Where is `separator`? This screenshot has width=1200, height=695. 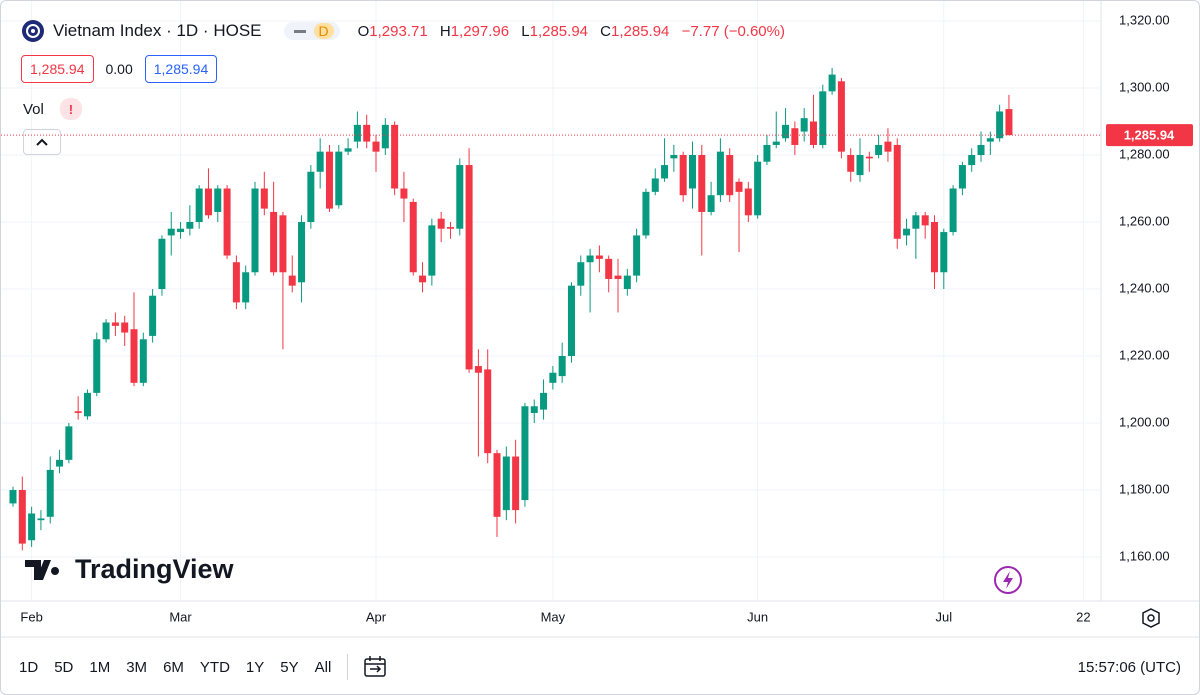 separator is located at coordinates (348, 667).